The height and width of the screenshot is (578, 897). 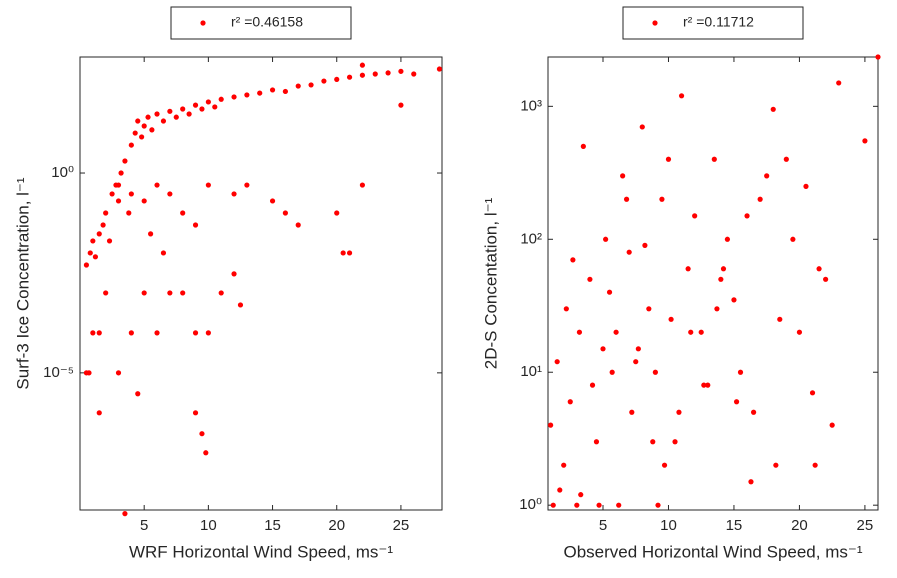 I want to click on y-tick-label: 10², so click(x=531, y=238).